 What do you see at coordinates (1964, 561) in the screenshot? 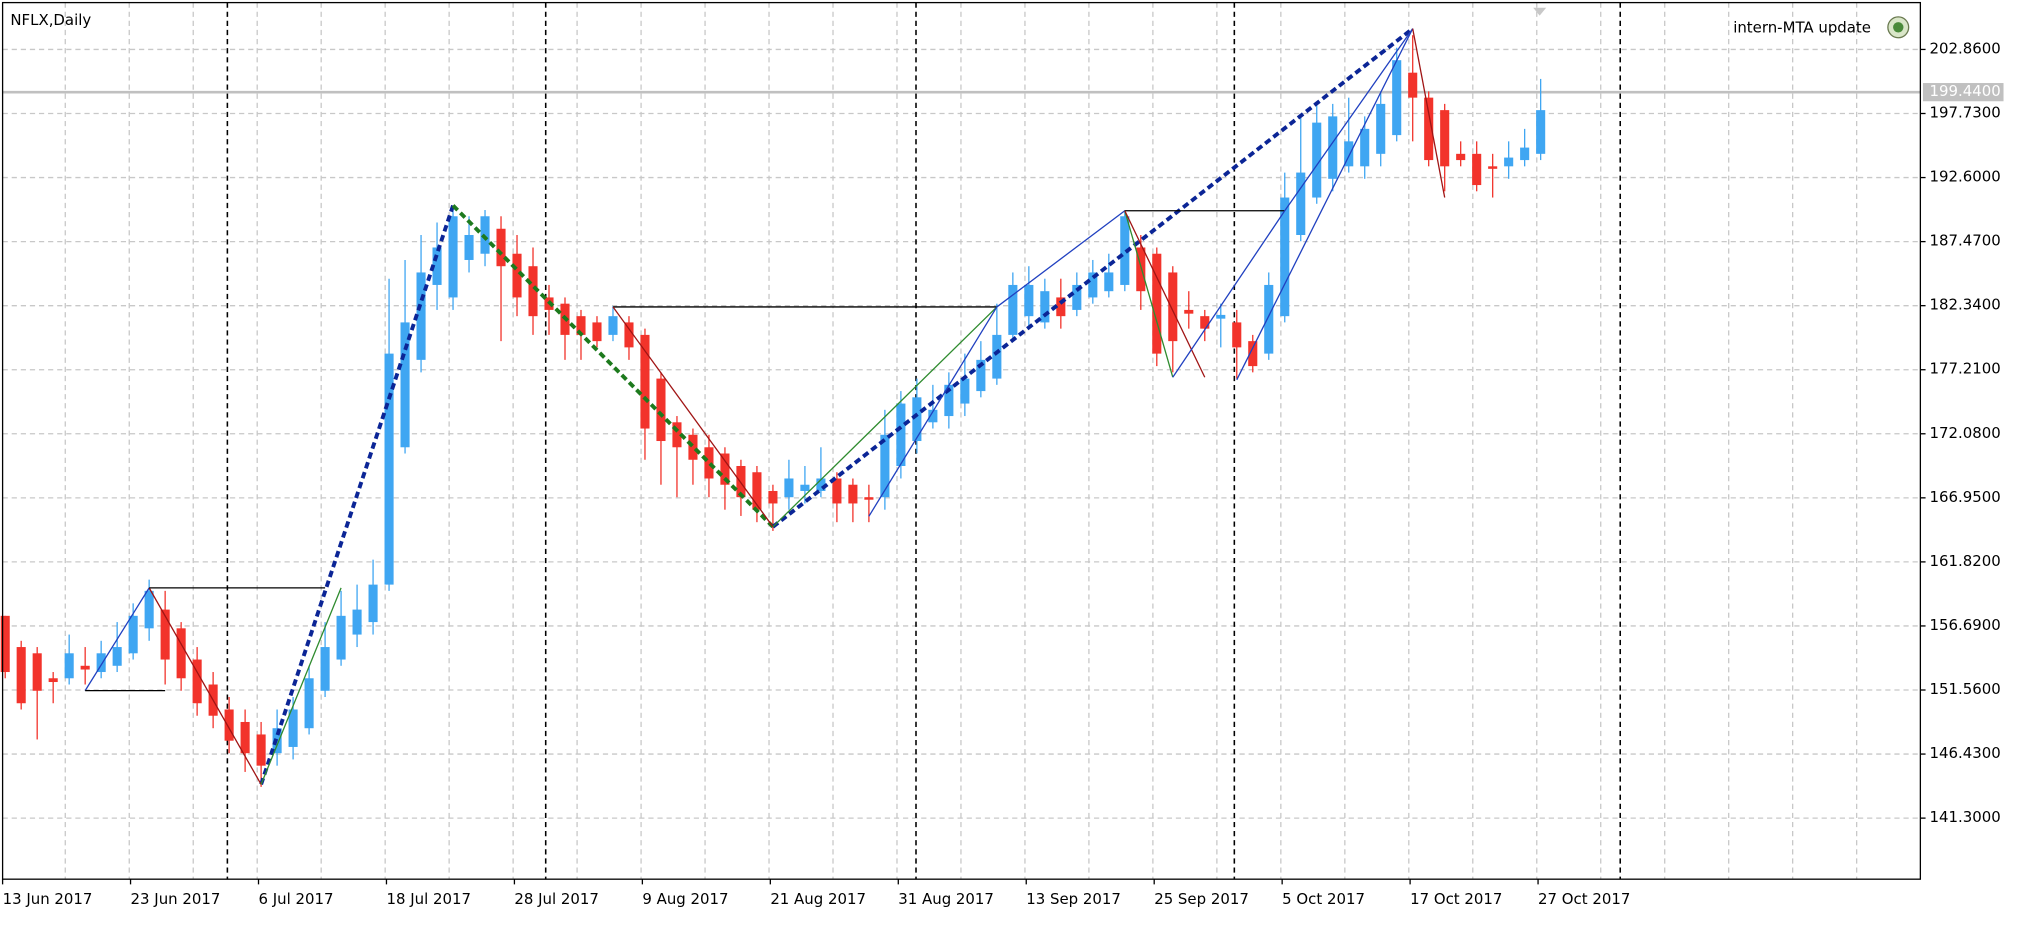
I see `y-tick-label: 161.8200` at bounding box center [1964, 561].